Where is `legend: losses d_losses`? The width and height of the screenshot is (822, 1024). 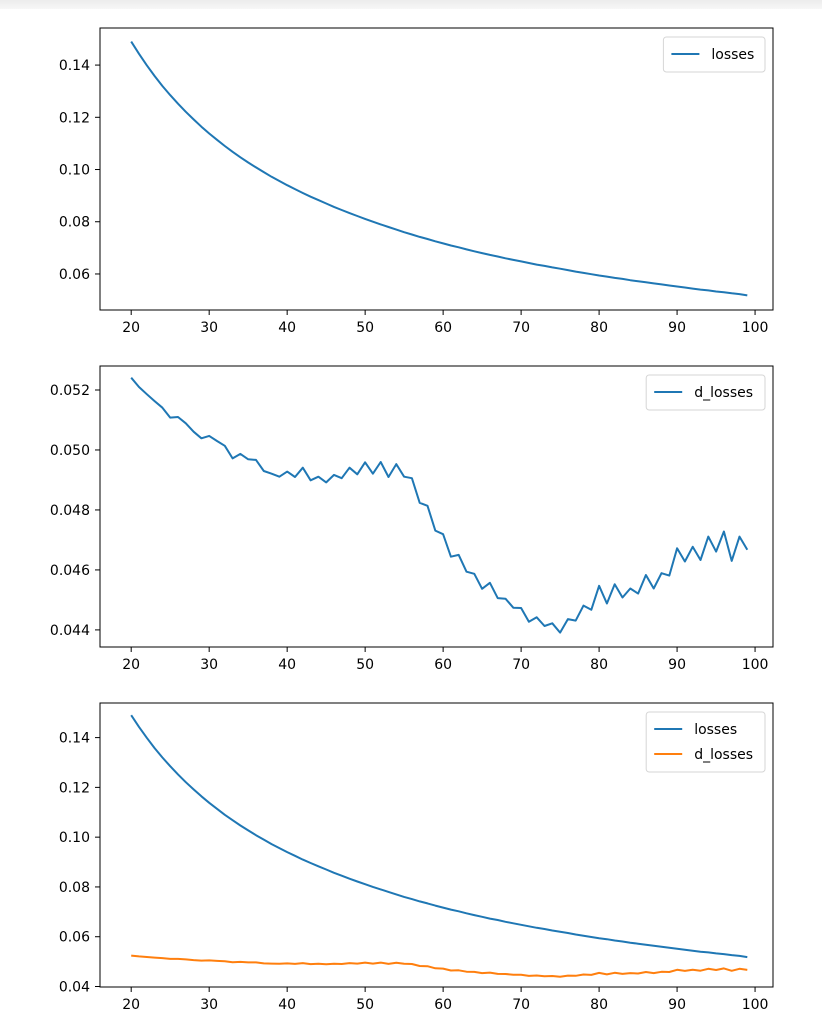
legend: losses d_losses is located at coordinates (705, 742).